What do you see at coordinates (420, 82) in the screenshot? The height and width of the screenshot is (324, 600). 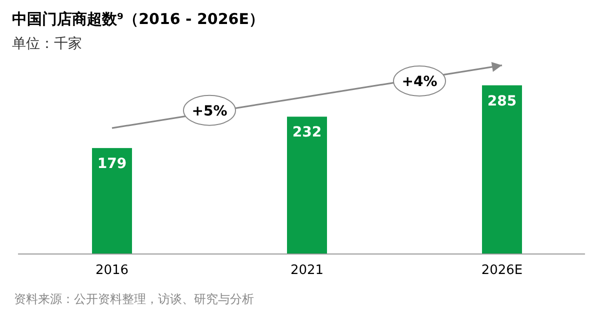 I see `annotation: +4%` at bounding box center [420, 82].